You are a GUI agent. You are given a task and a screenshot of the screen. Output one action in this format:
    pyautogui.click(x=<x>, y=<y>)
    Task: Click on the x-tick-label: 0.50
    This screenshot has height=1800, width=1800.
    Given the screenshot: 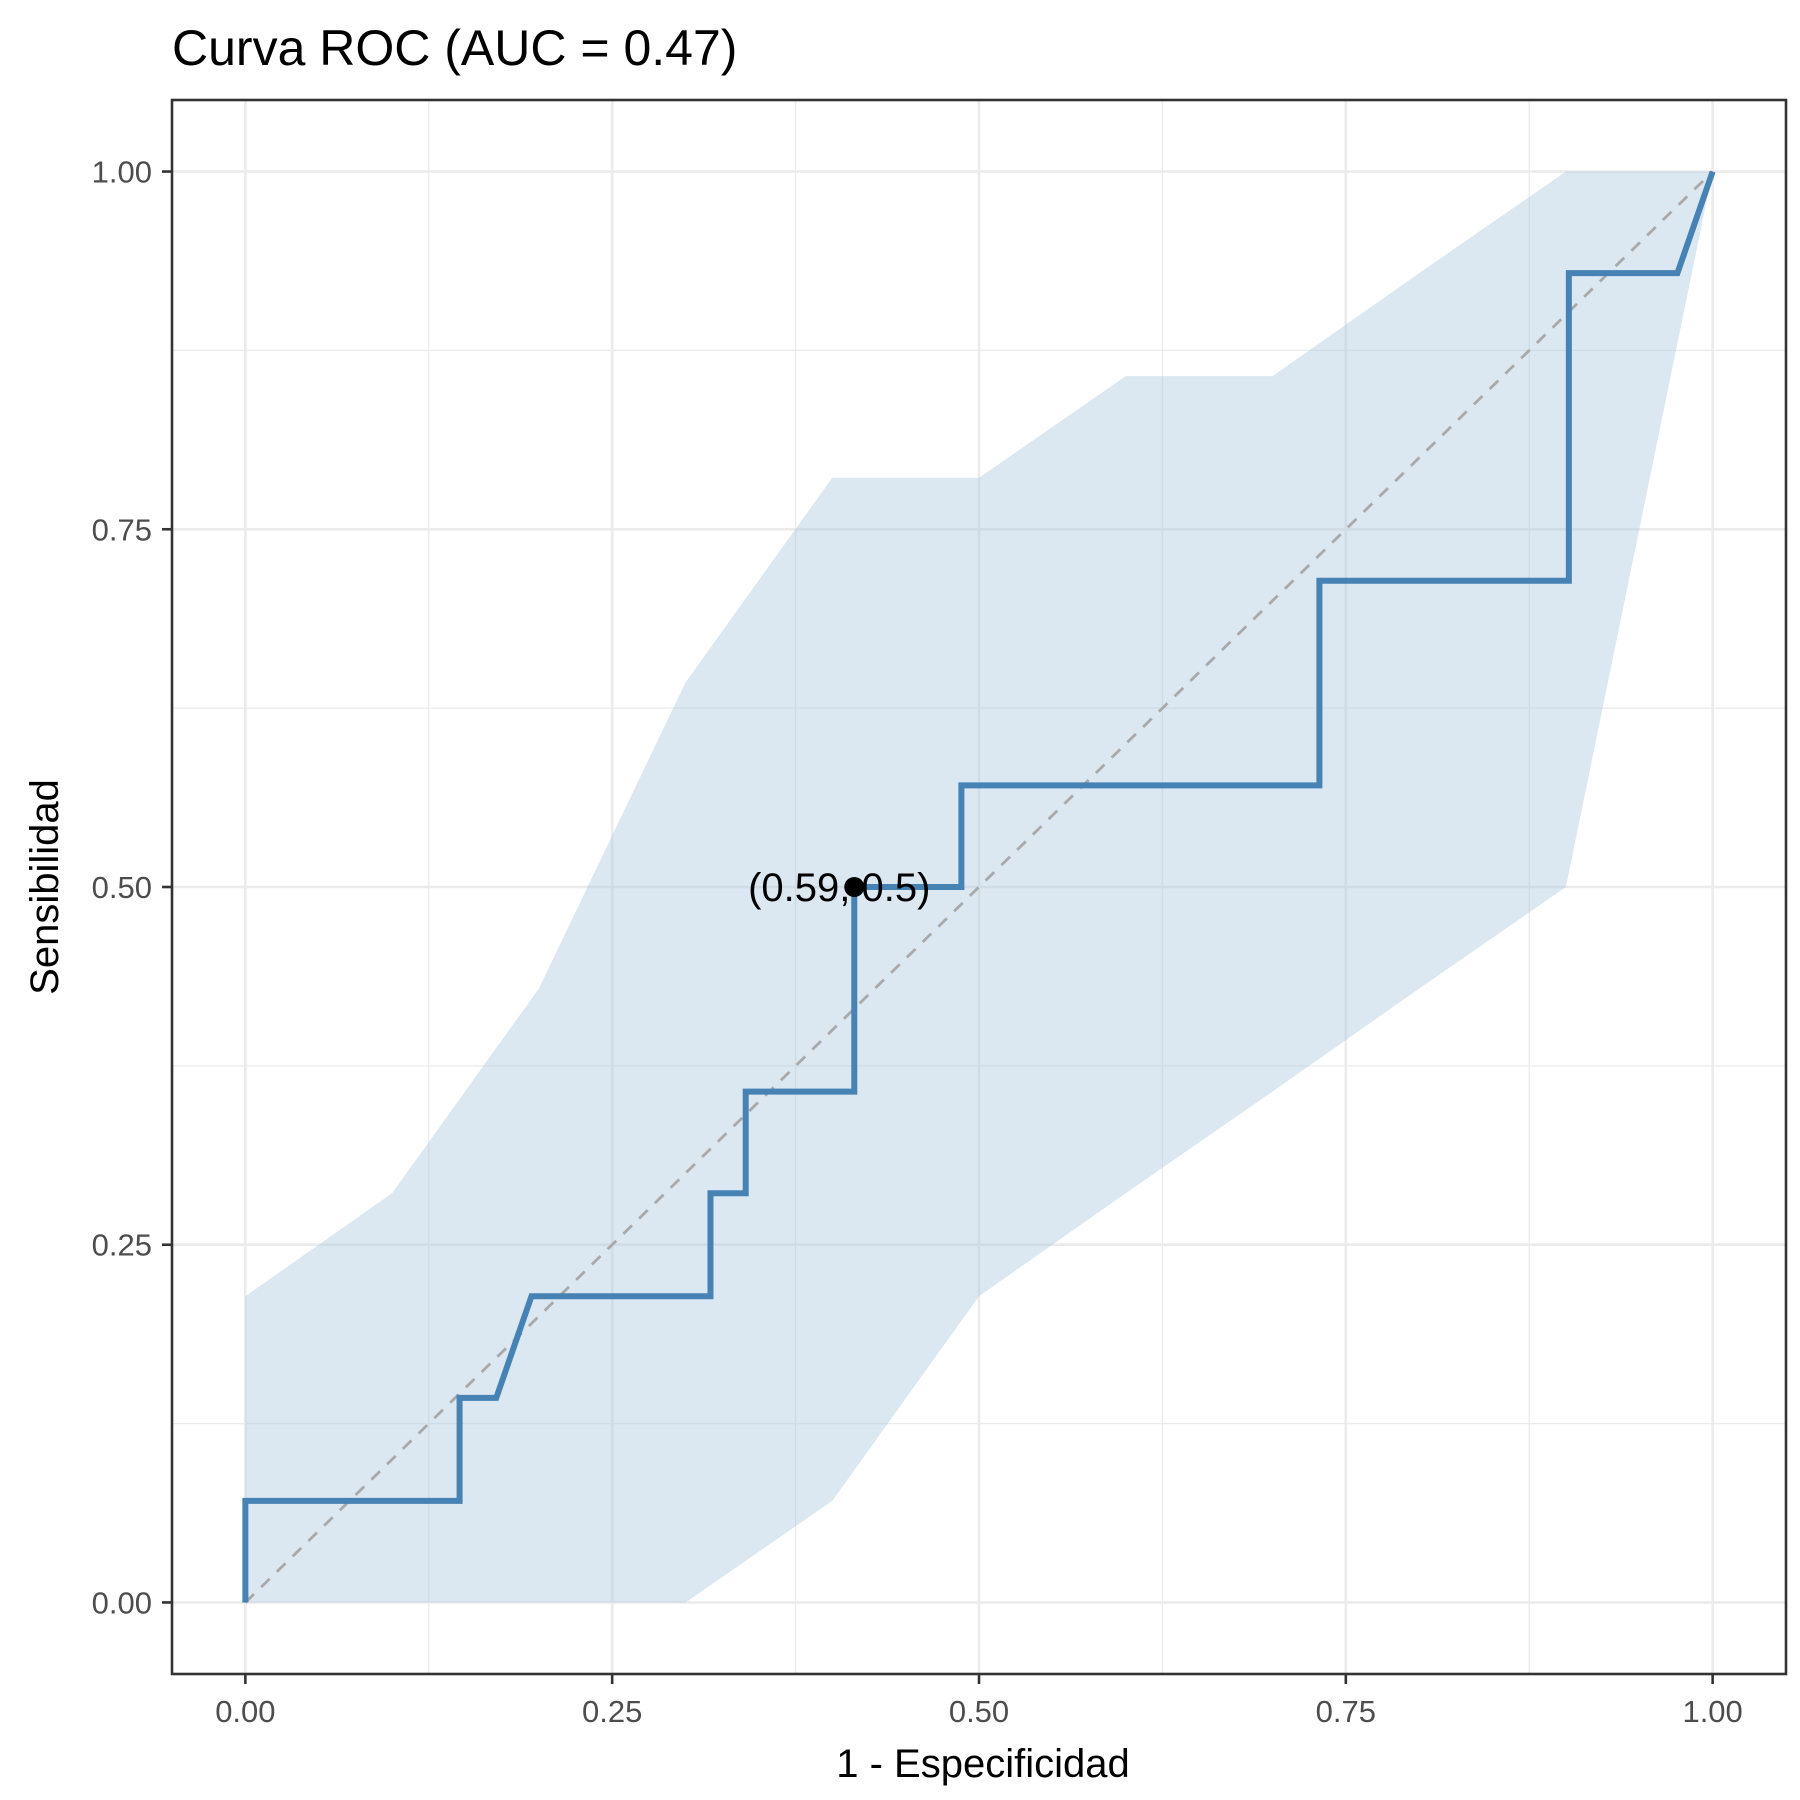 What is the action you would take?
    pyautogui.click(x=979, y=1711)
    